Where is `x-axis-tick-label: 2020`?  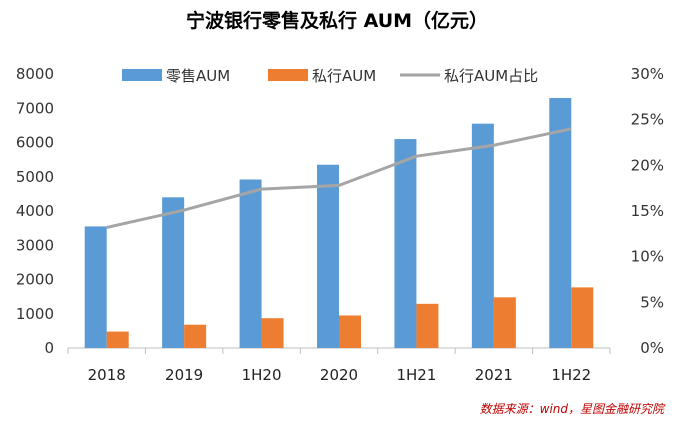
x-axis-tick-label: 2020 is located at coordinates (339, 375).